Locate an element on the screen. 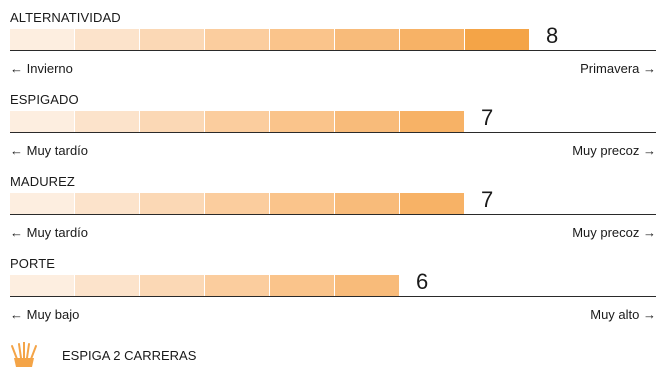  rating-title: PORTE is located at coordinates (33, 263).